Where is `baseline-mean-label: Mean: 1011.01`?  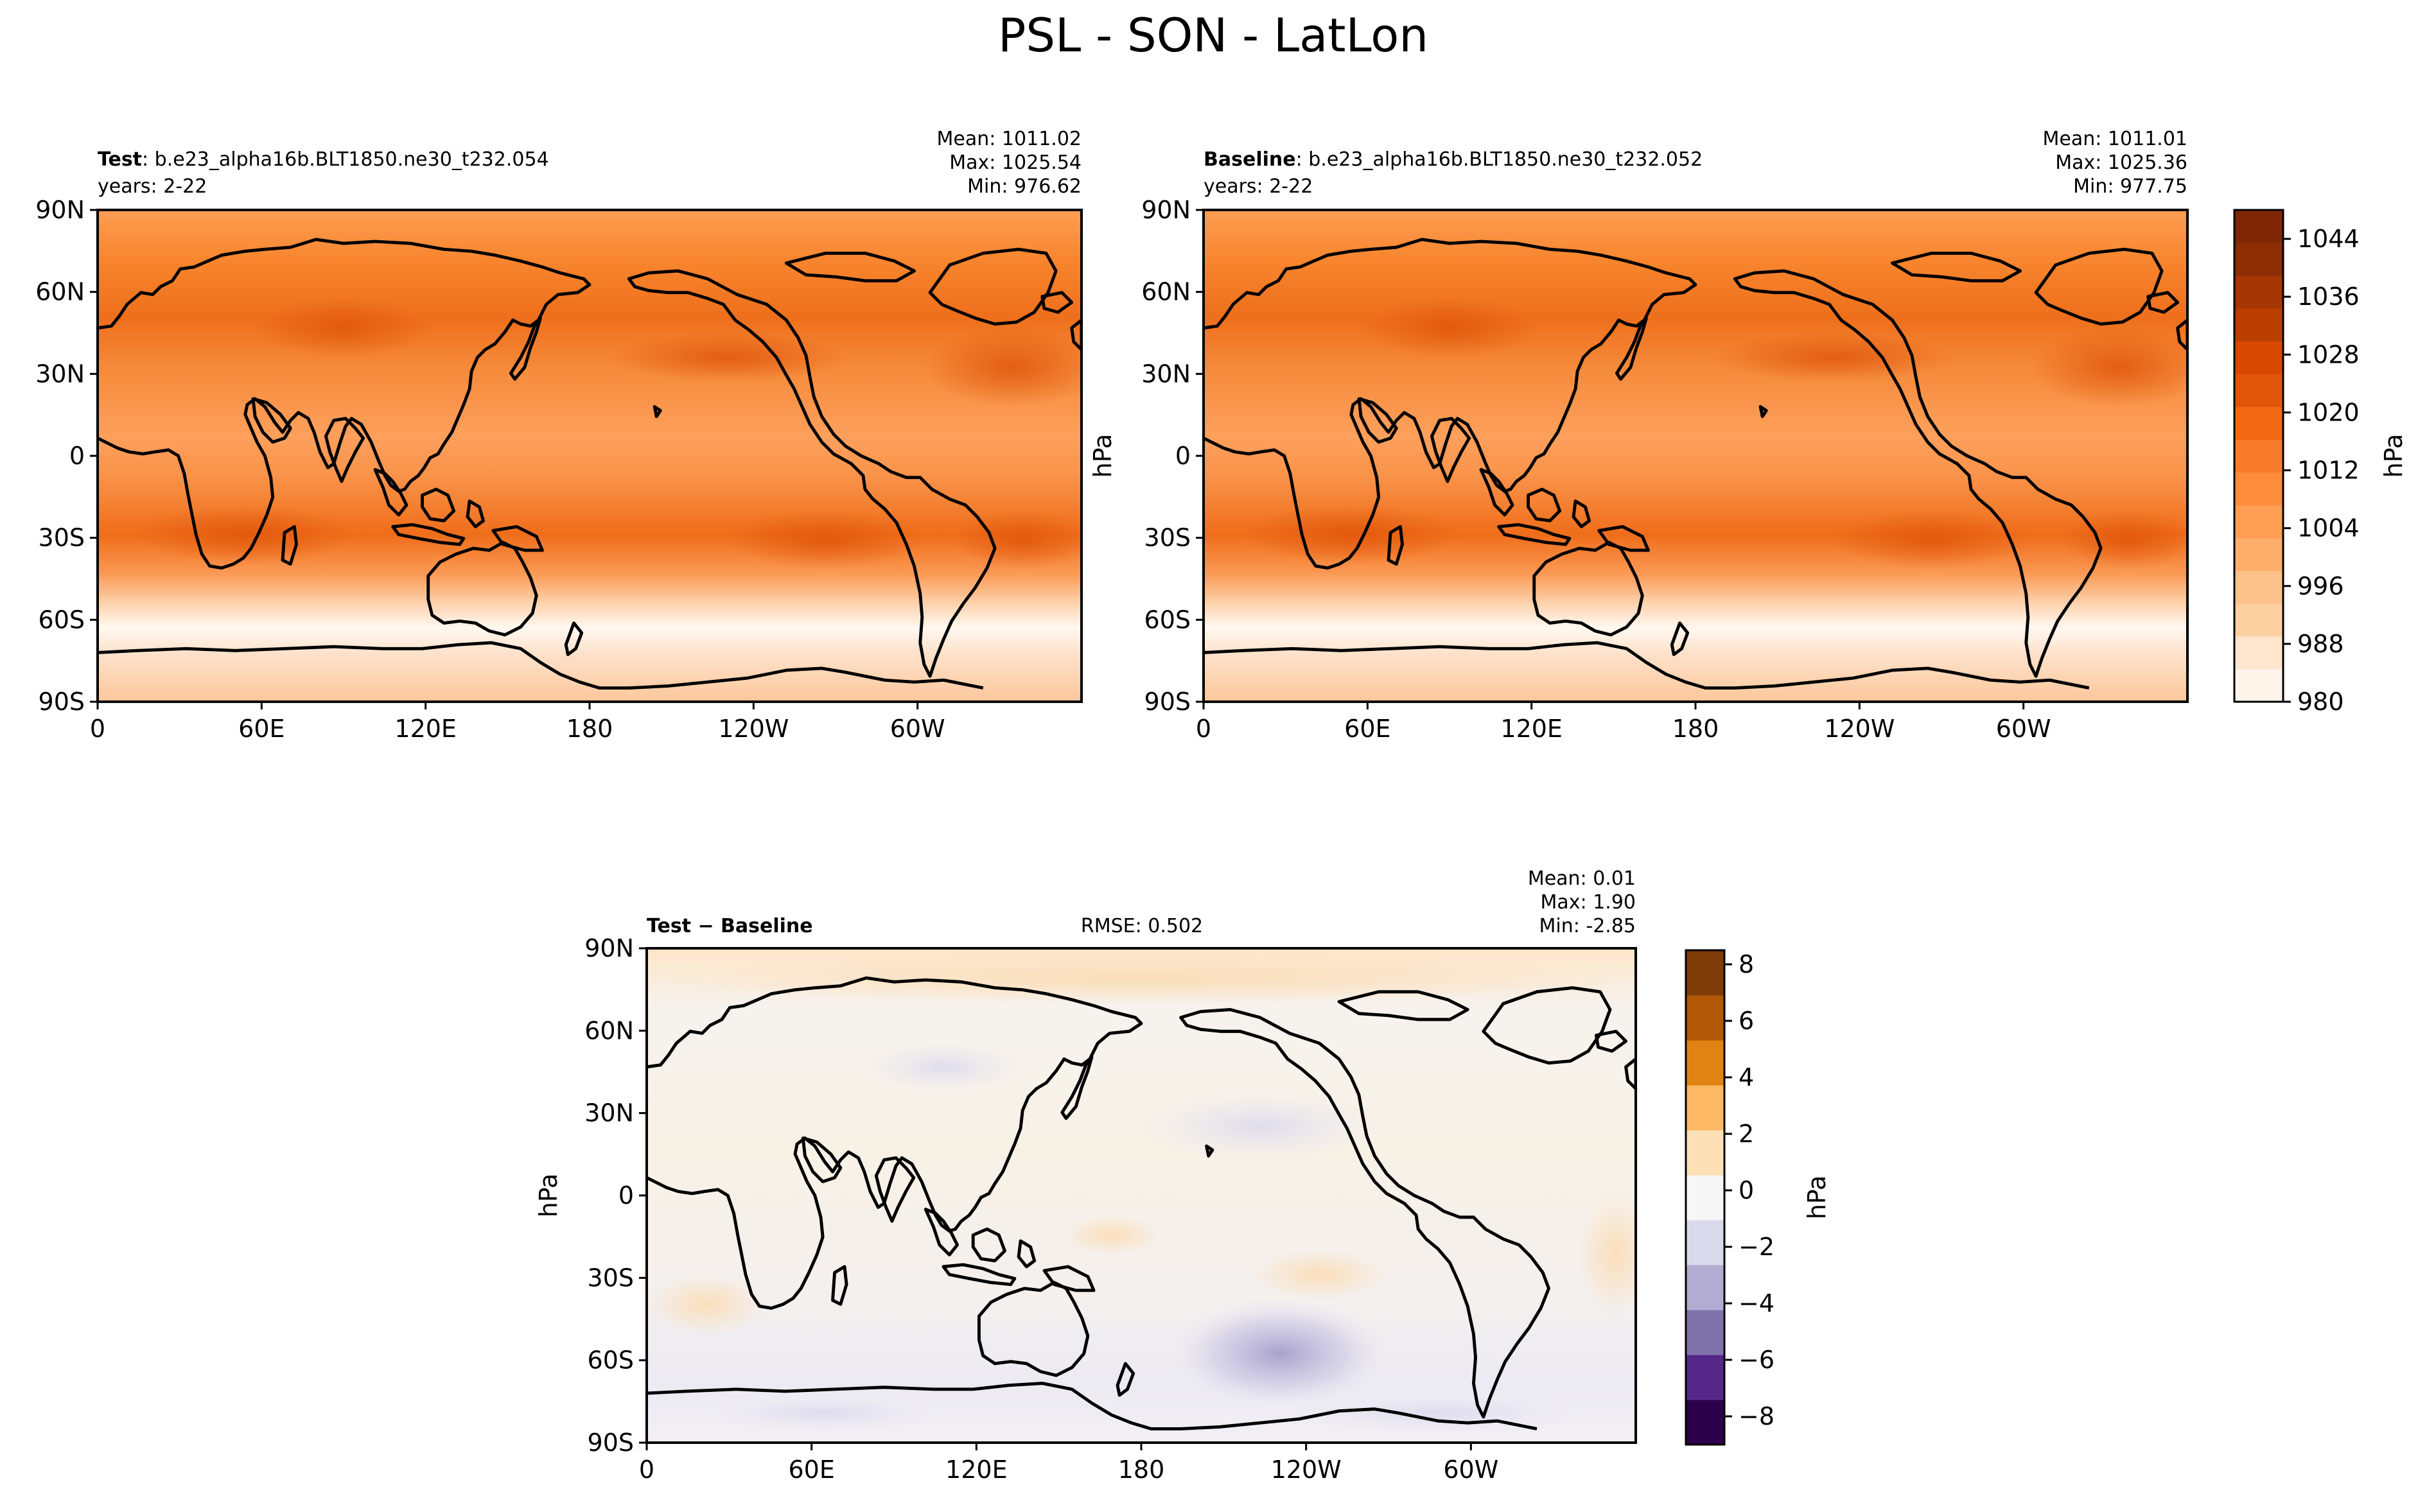 baseline-mean-label: Mean: 1011.01 is located at coordinates (2115, 139).